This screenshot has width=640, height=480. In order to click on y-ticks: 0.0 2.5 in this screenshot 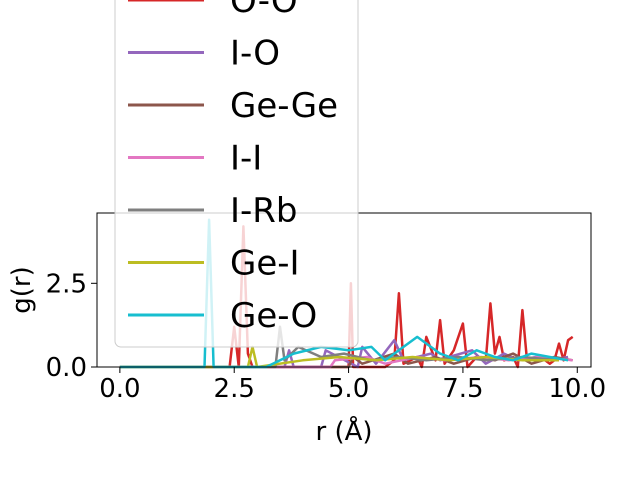, I will do `click(71, 326)`.